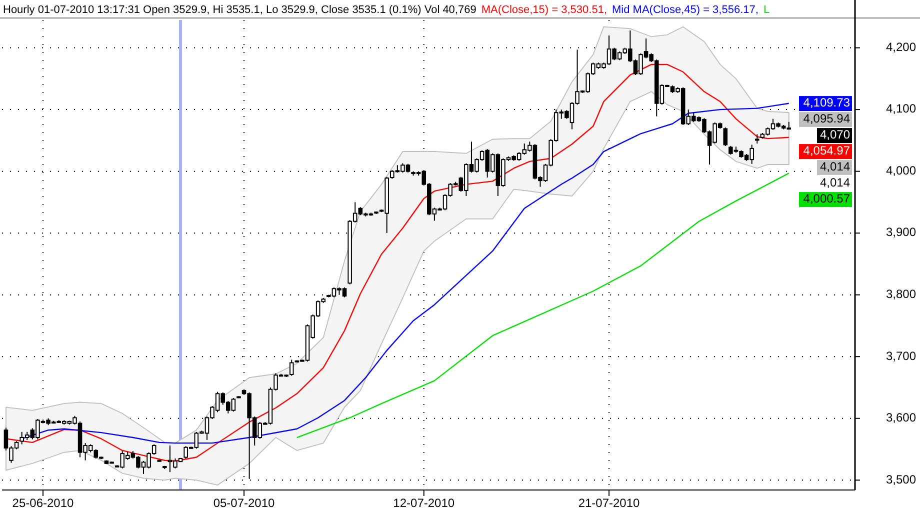 Image resolution: width=920 pixels, height=516 pixels. What do you see at coordinates (901, 232) in the screenshot?
I see `y-tick-label: 3,900` at bounding box center [901, 232].